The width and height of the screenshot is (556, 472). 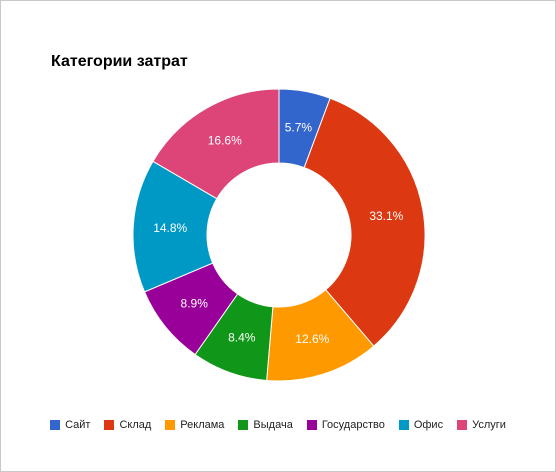 I want to click on legend-label-5: Офис, so click(x=428, y=425).